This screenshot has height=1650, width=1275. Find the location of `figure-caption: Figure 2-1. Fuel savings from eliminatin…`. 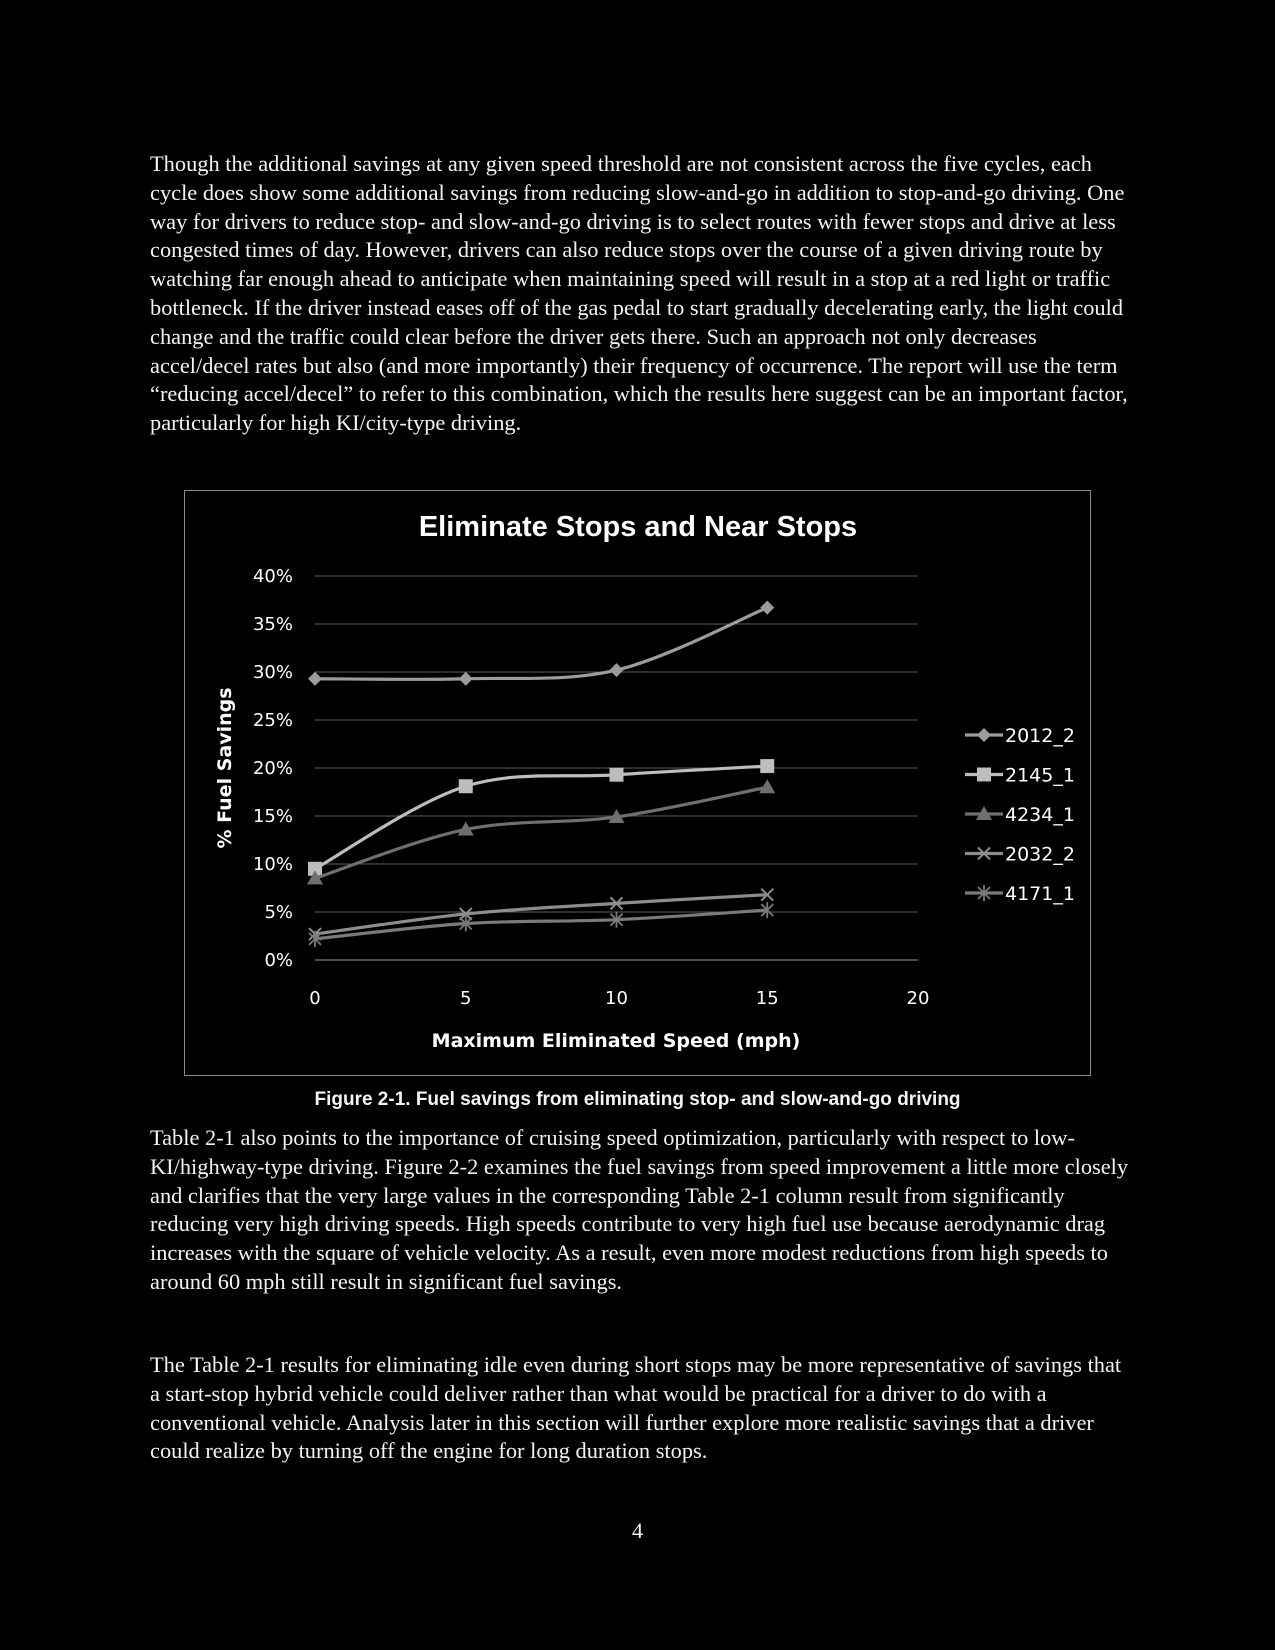

figure-caption: Figure 2-1. Fuel savings from eliminatin… is located at coordinates (637, 1099).